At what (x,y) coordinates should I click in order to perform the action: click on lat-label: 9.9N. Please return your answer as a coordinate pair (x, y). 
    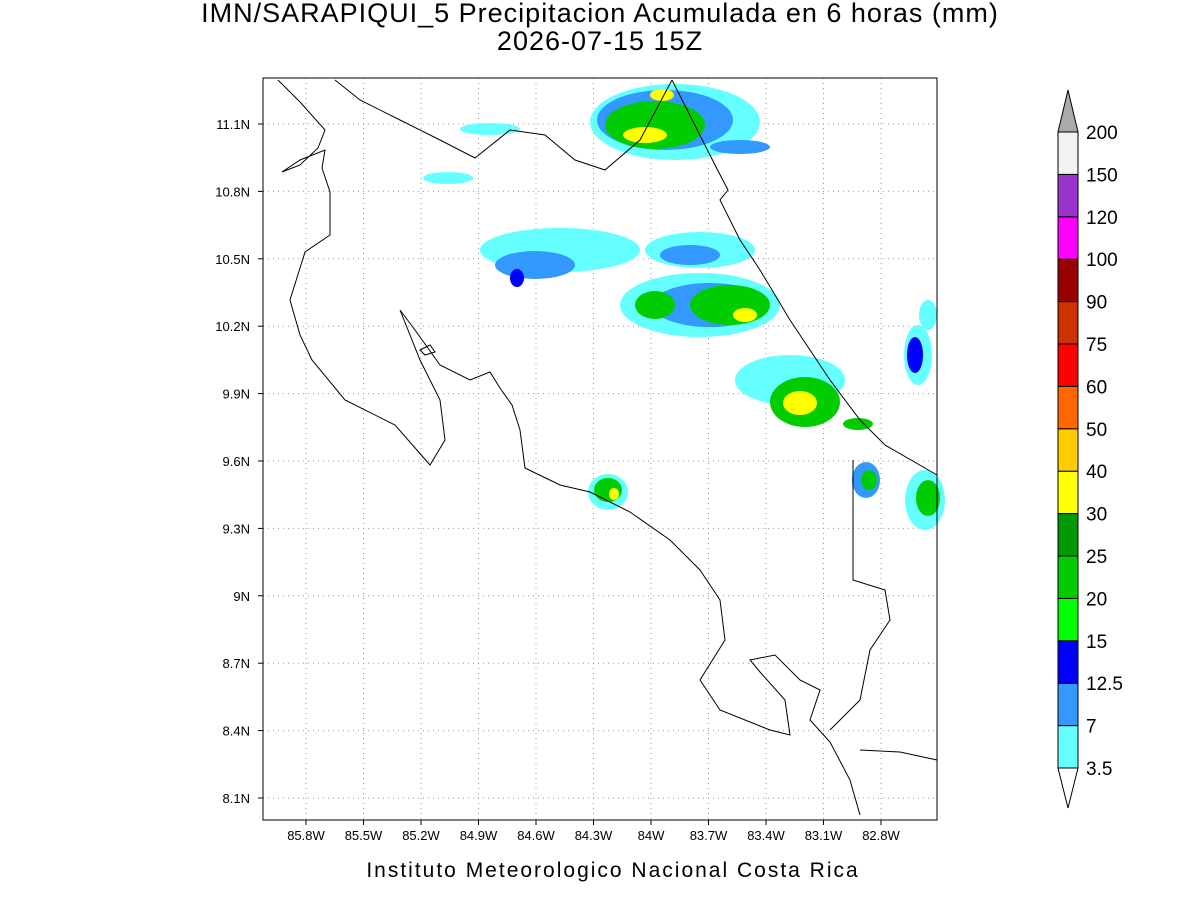
    Looking at the image, I should click on (236, 394).